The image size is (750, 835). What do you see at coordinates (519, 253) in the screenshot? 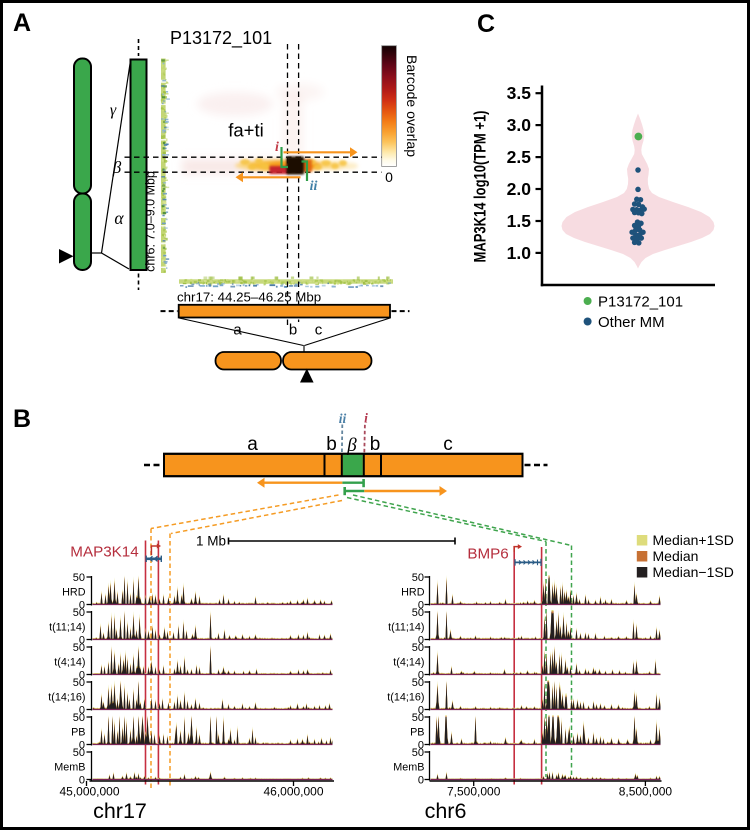
I see `svg-text: 1.0` at bounding box center [519, 253].